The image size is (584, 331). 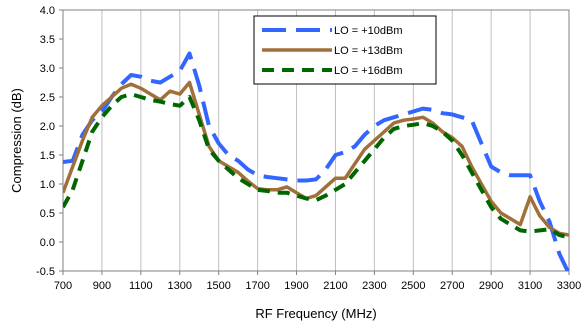 I want to click on y-tick-label: 0.5, so click(x=47, y=214).